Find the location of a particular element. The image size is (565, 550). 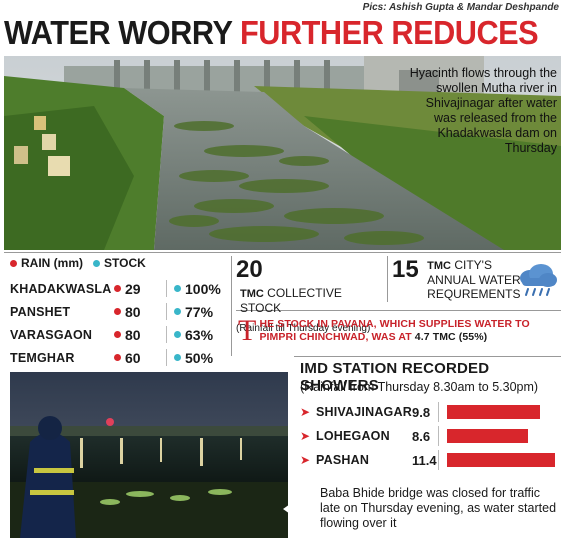

headline-part1: WATER WORRY is located at coordinates (118, 32).